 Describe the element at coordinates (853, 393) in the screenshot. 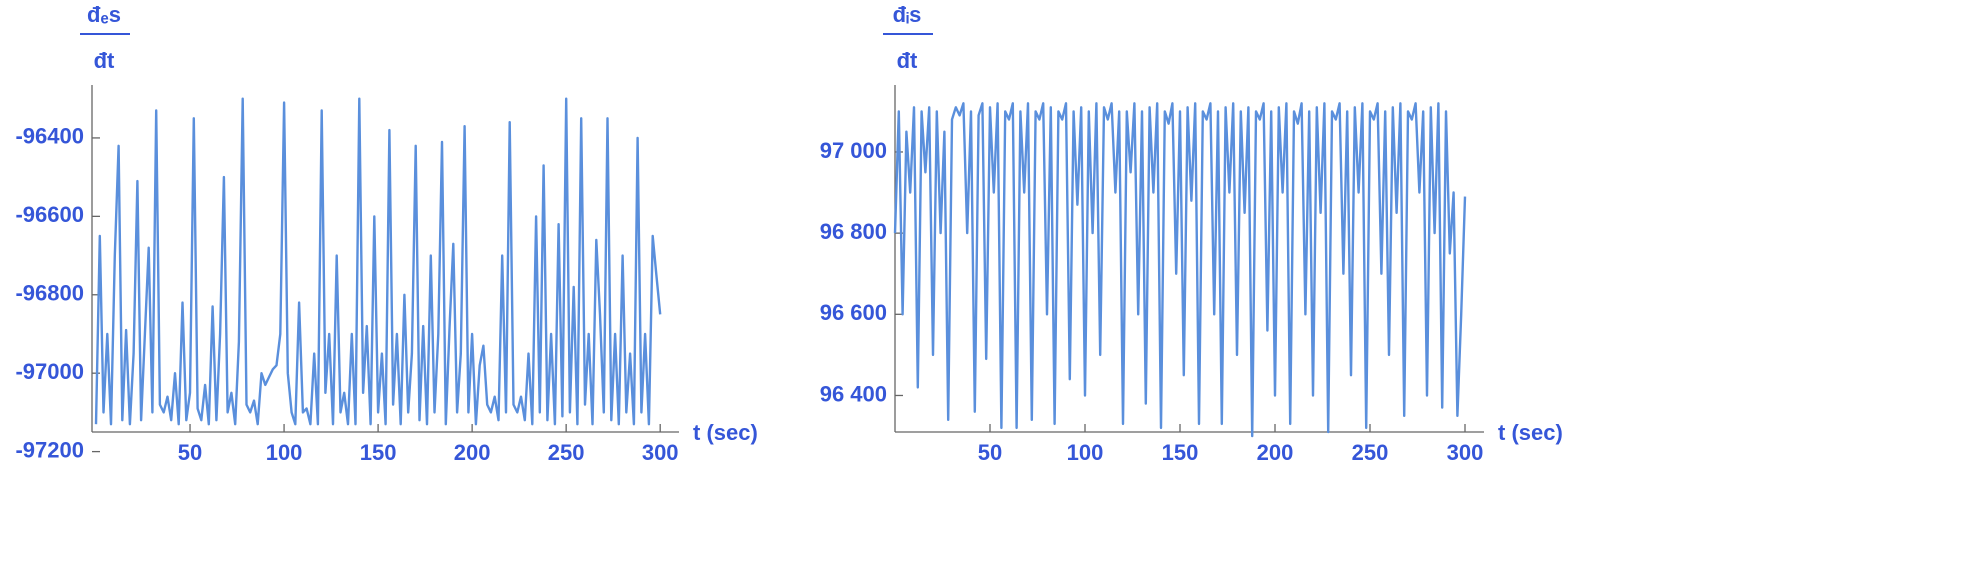

I see `y-tick-label: 96 400` at that location.